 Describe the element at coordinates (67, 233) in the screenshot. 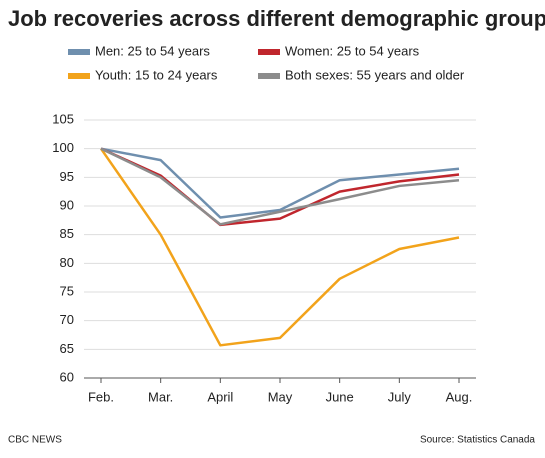

I see `y-tick-label: 85` at that location.